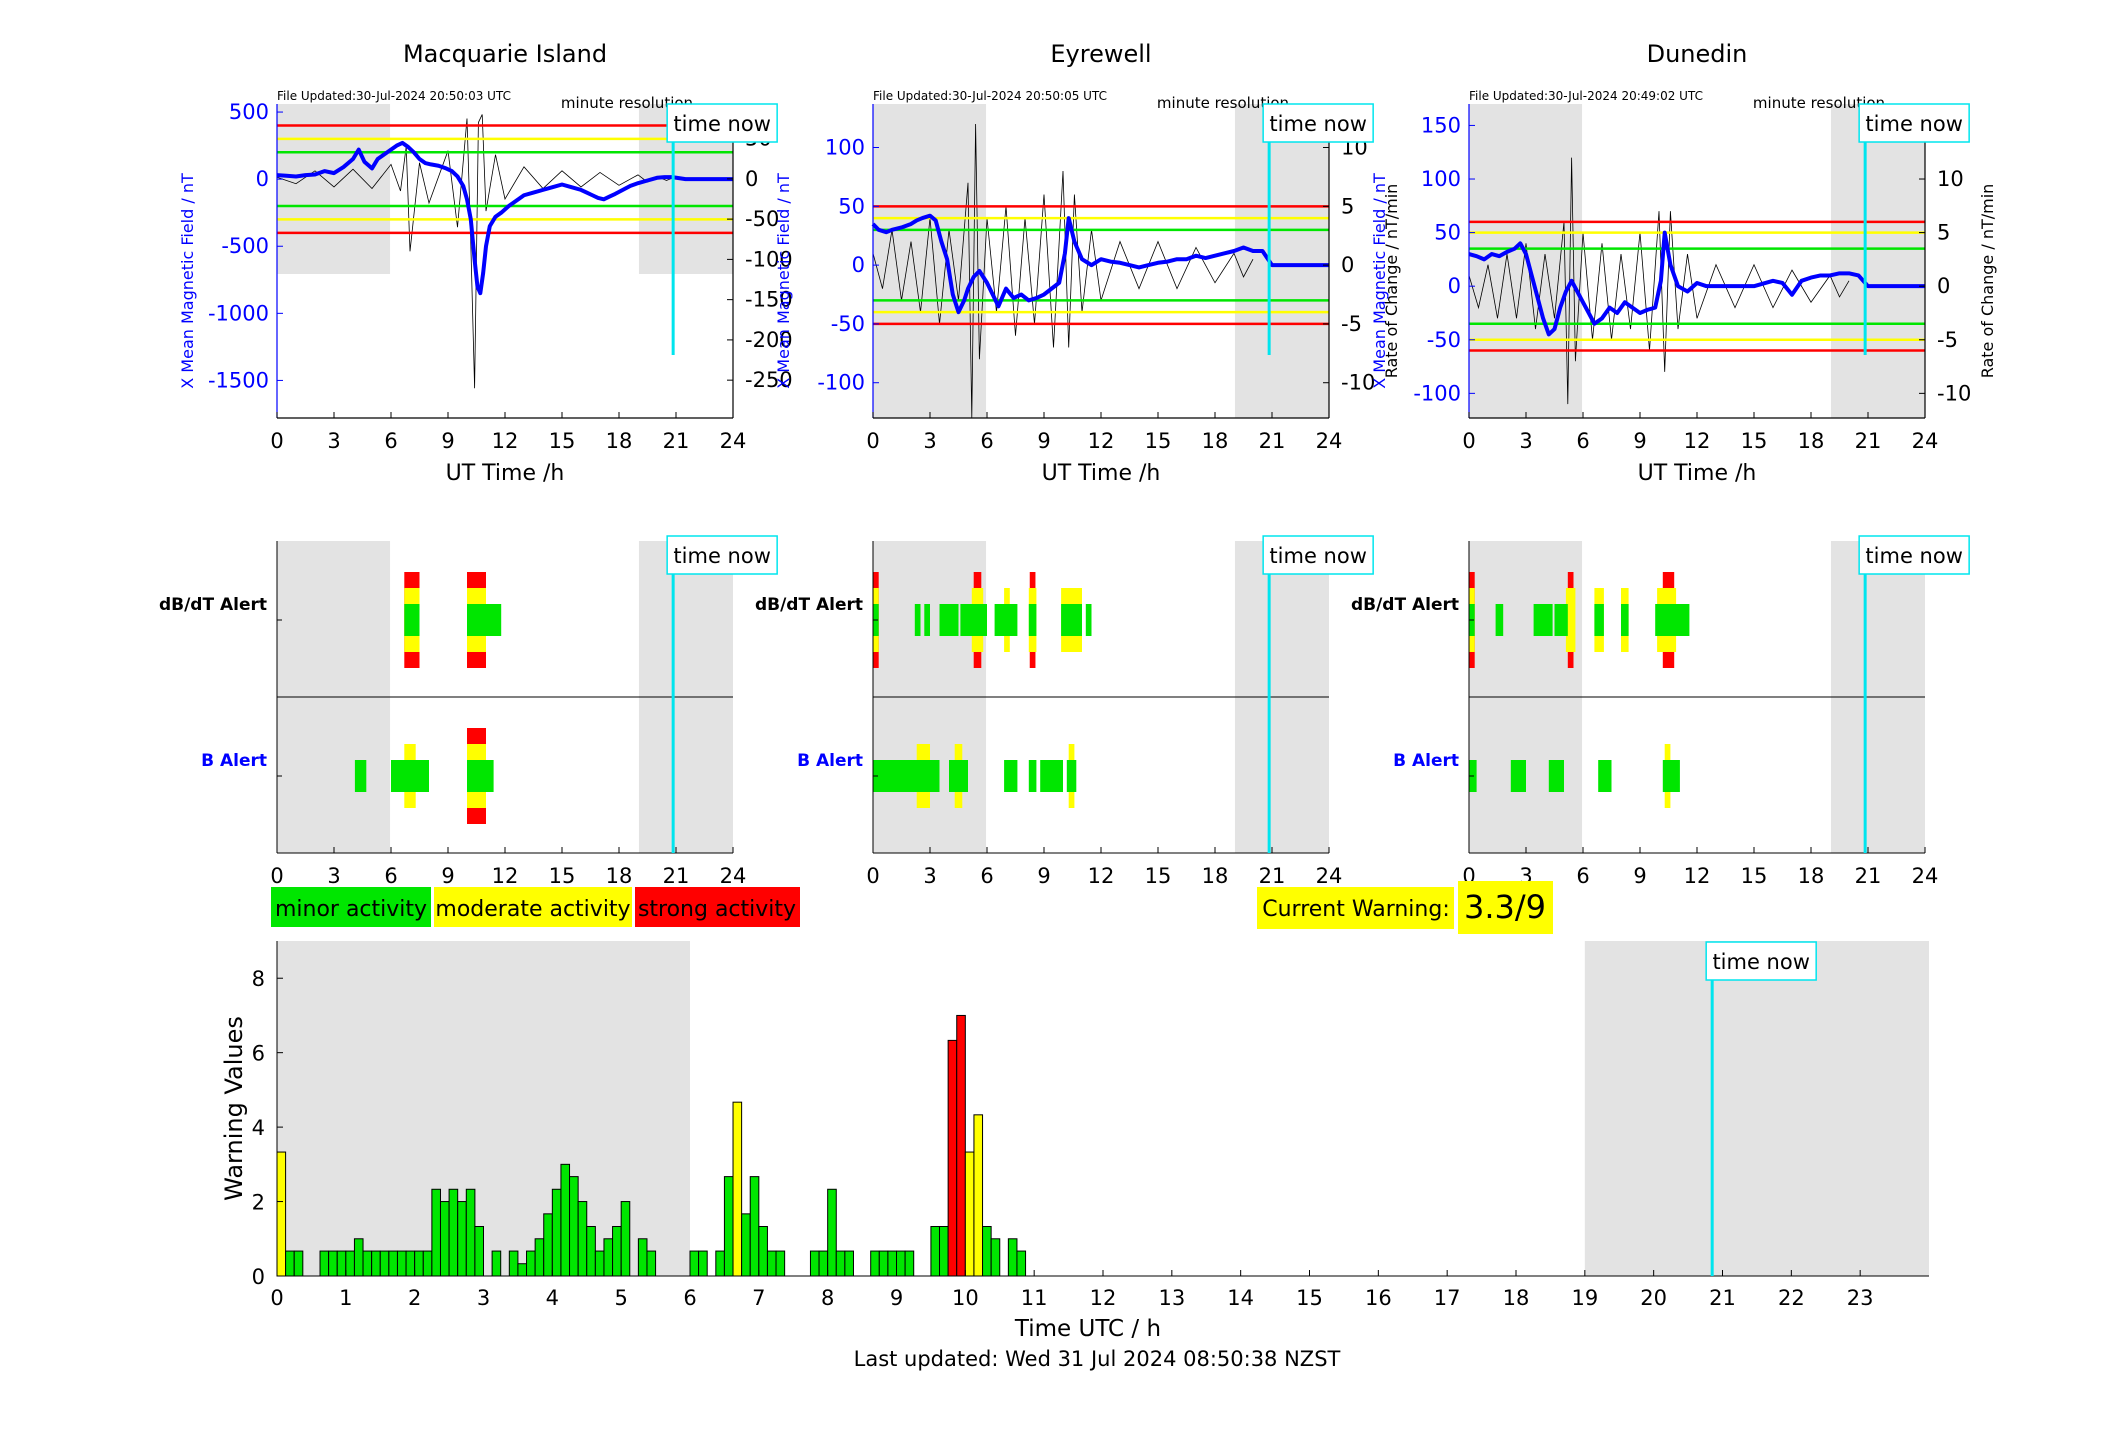 Image resolution: width=2117 pixels, height=1441 pixels. Describe the element at coordinates (1064, 711) in the screenshot. I see `alert-panel-2: 0 3 6 9 12 15 18 21 24 dB/dT Alert B Alert time now` at that location.